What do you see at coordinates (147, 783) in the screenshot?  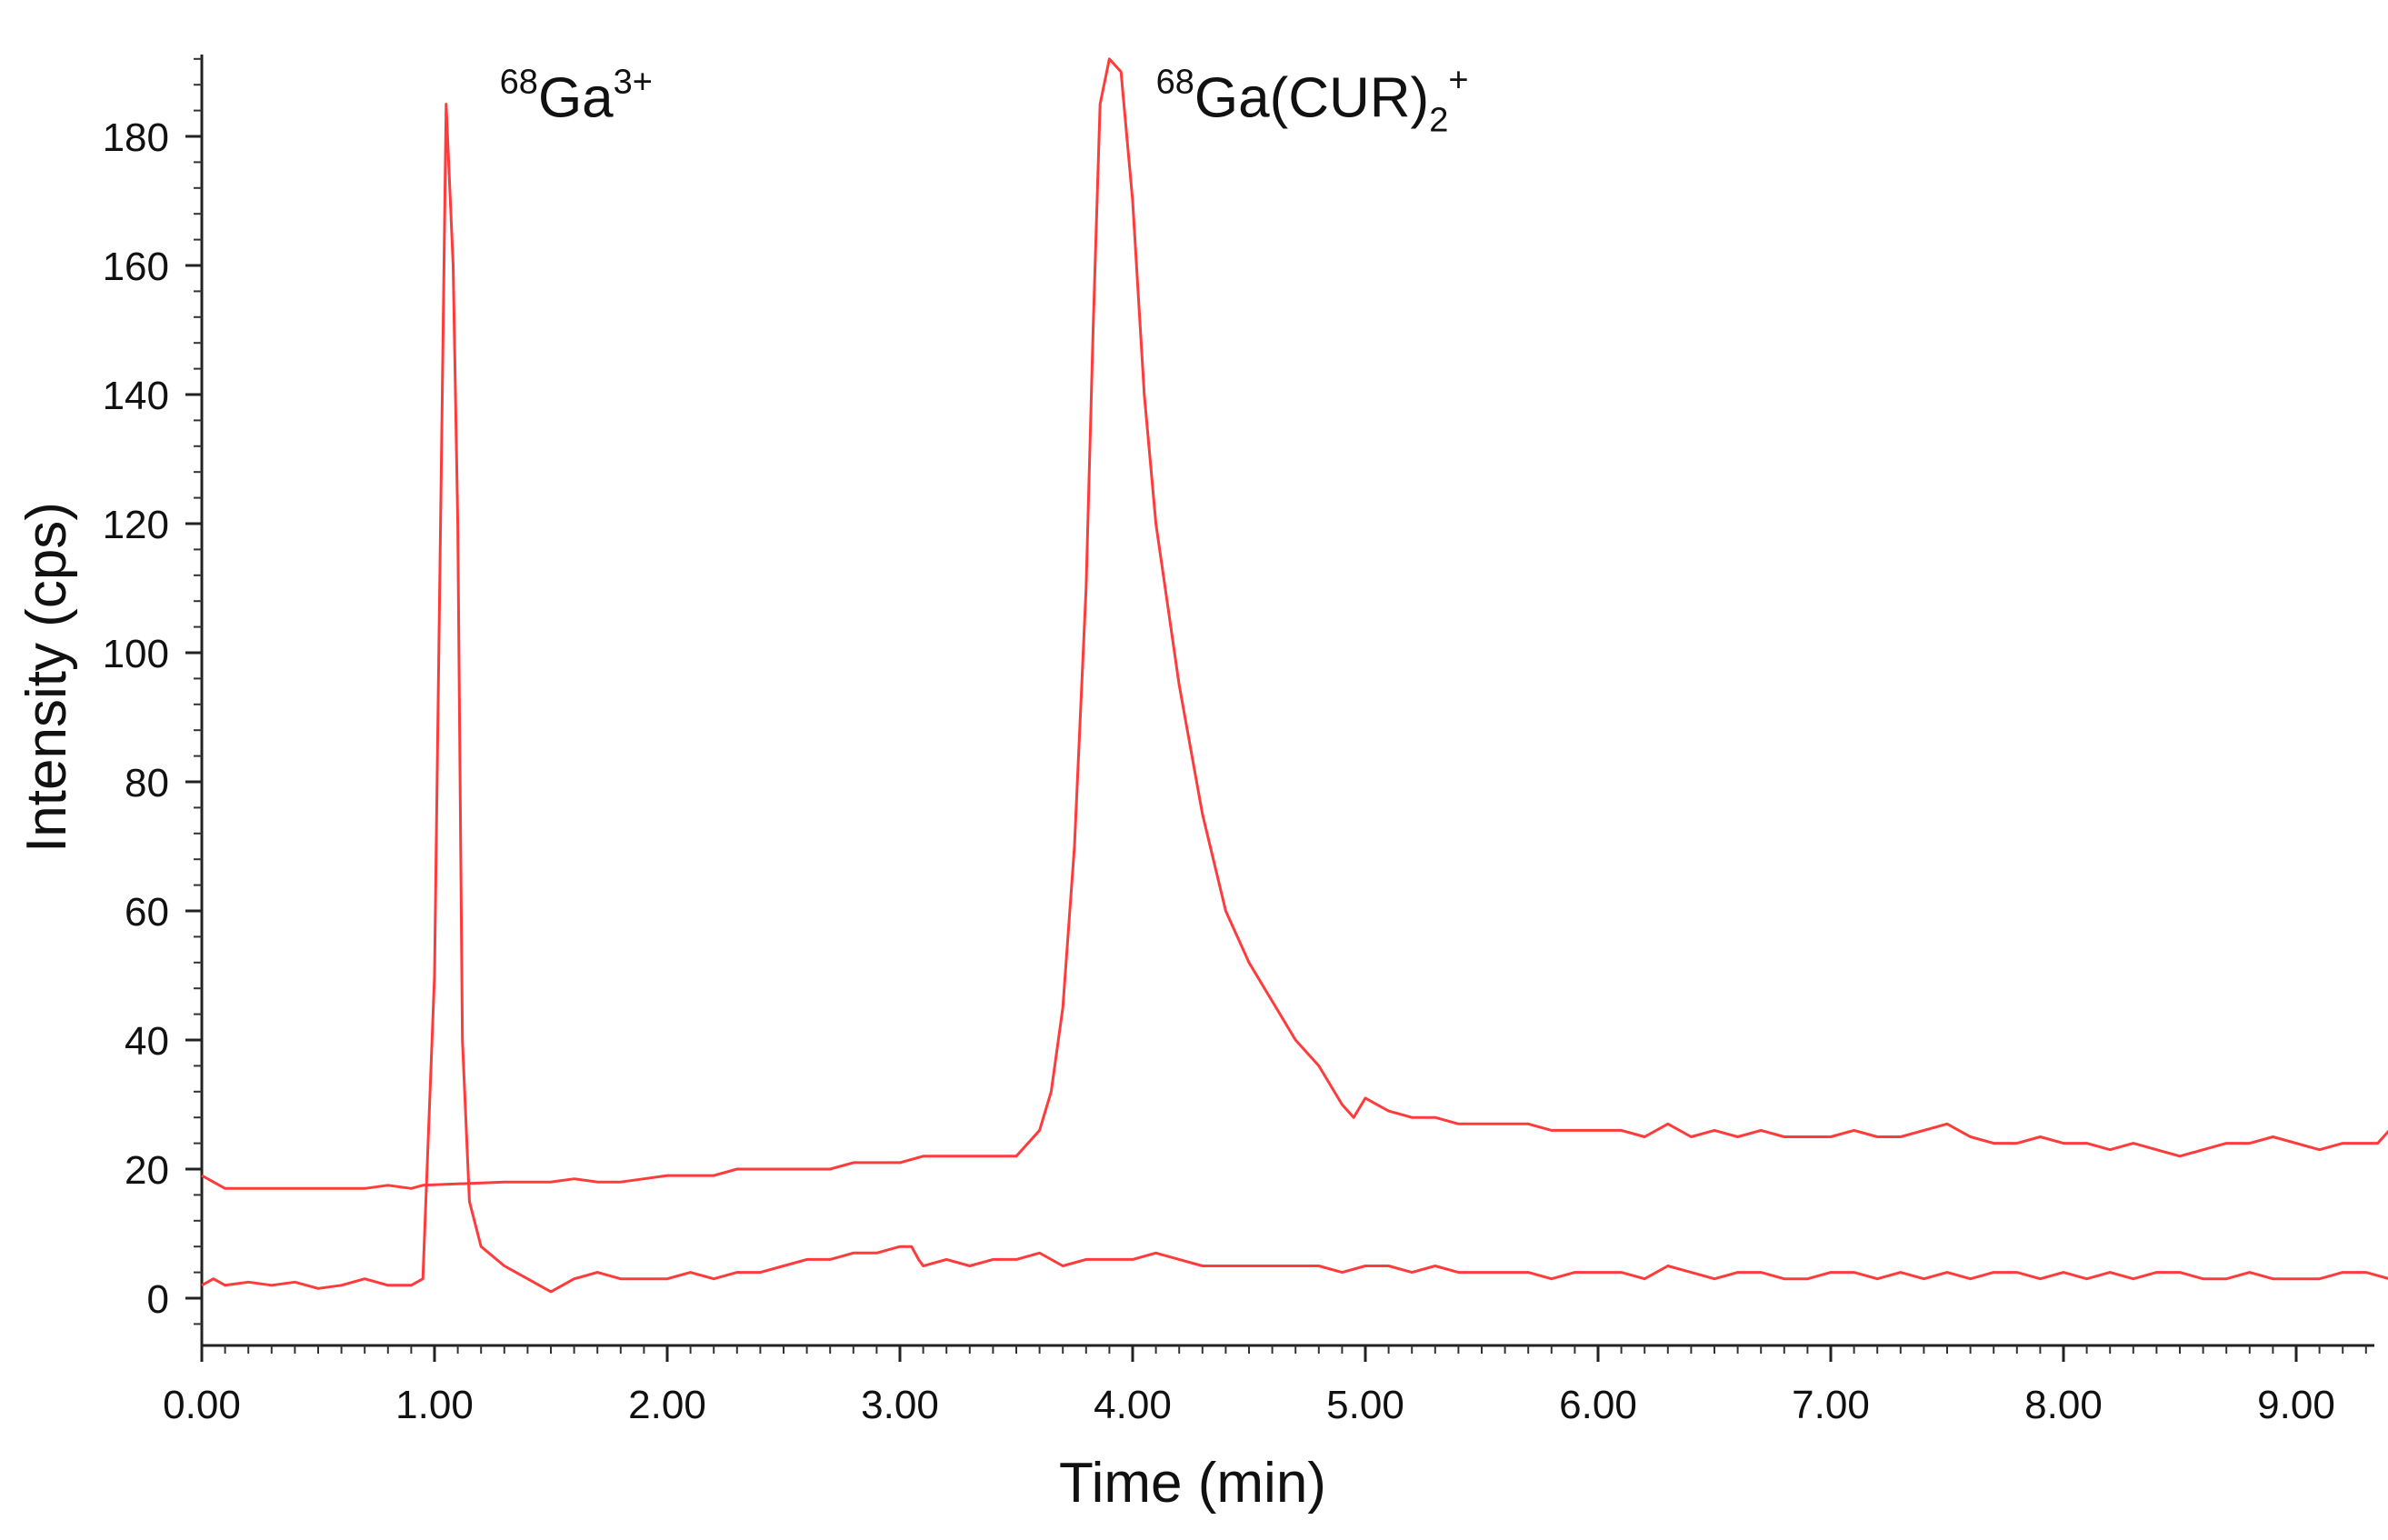 I see `y-tick-label: 80` at bounding box center [147, 783].